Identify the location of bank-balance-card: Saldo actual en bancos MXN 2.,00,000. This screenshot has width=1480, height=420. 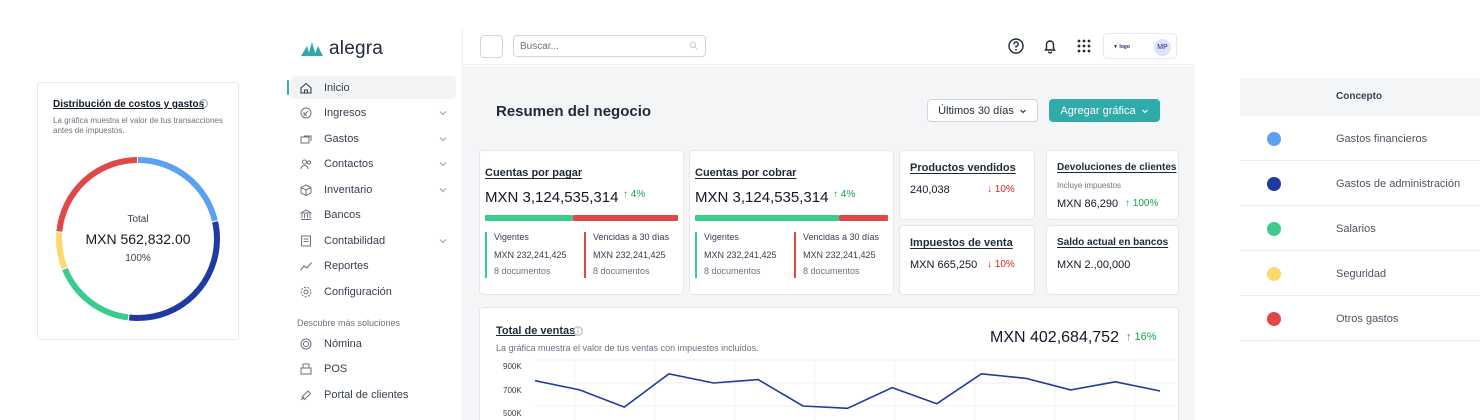
(1112, 260).